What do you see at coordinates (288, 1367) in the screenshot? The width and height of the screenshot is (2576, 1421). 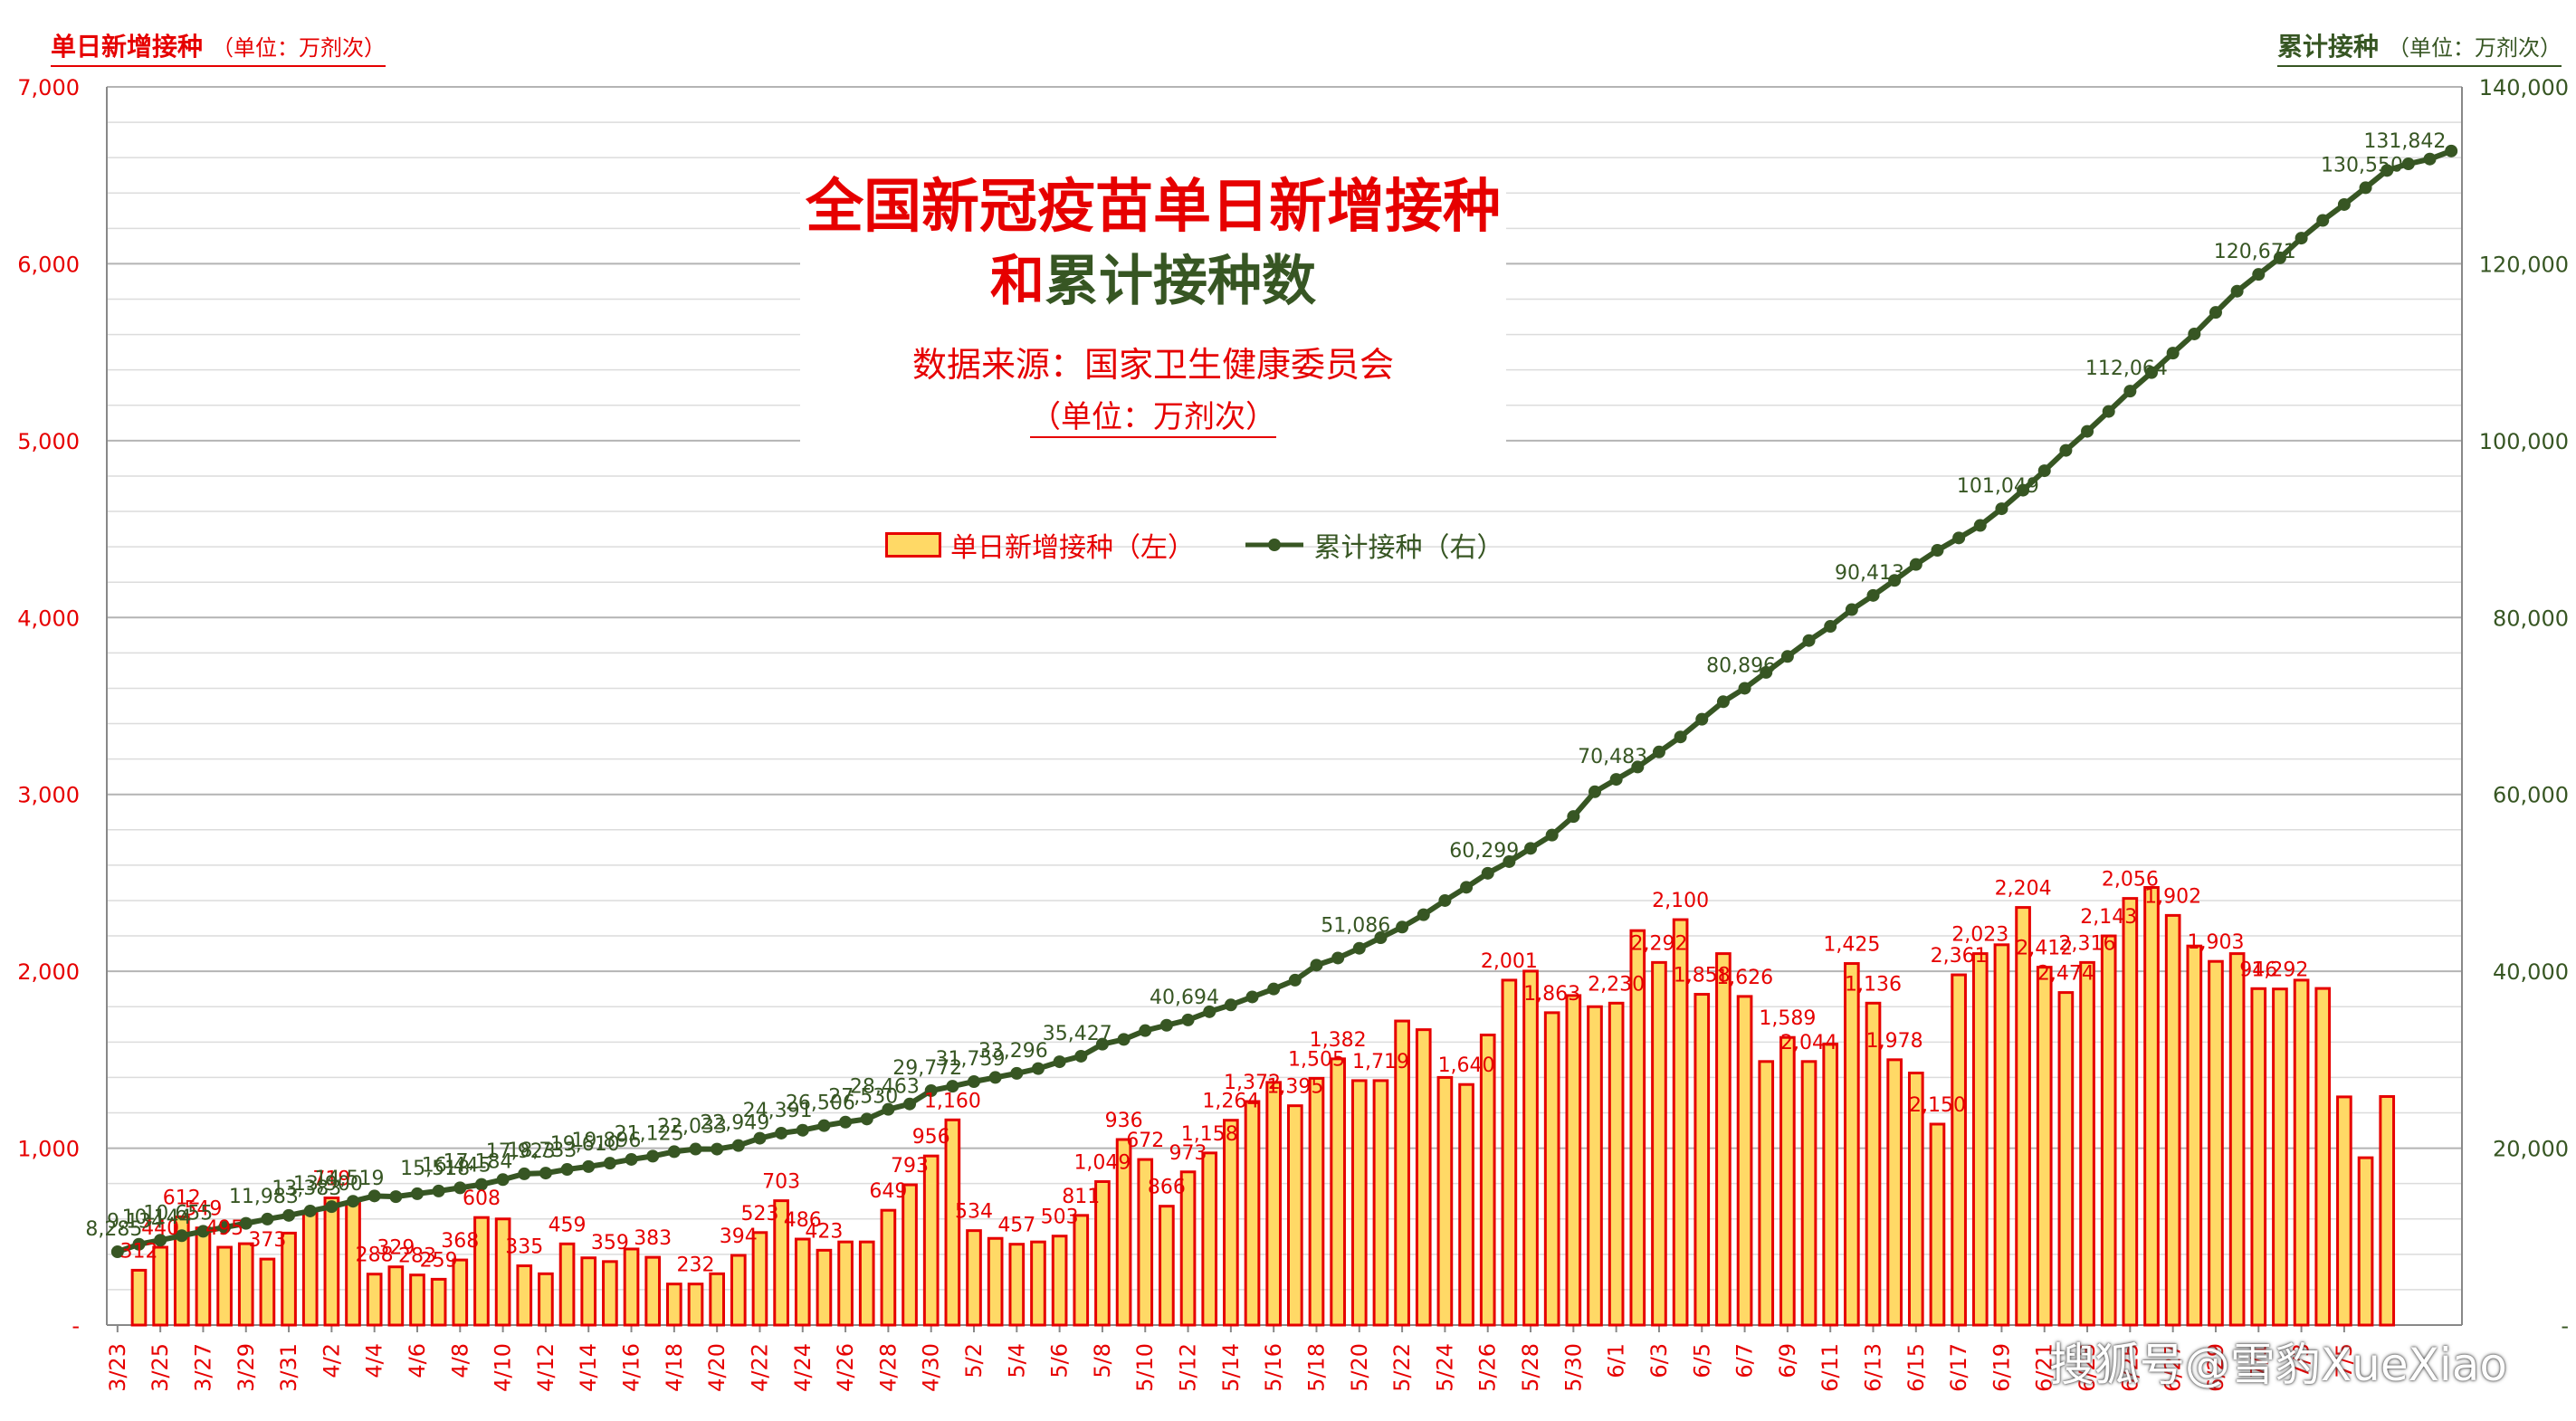 I see `x-tick-label: 3/31` at bounding box center [288, 1367].